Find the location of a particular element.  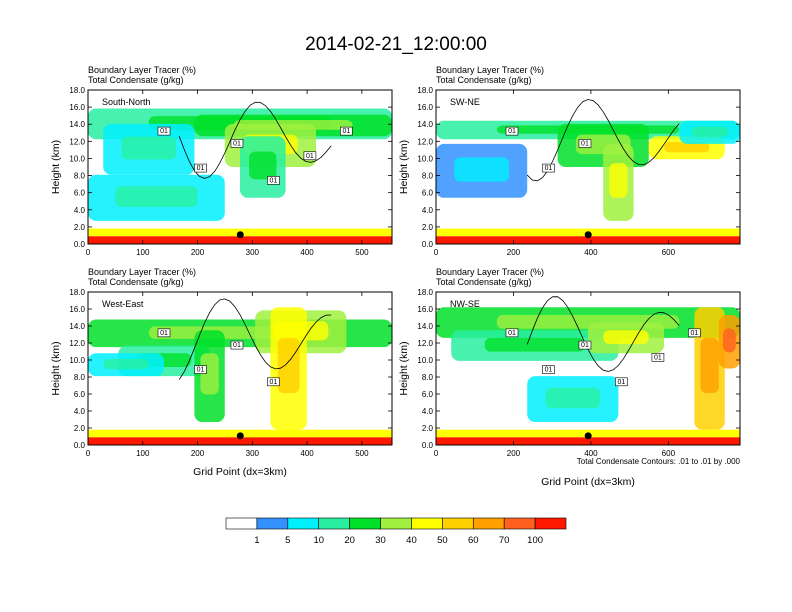

colorbar: 1 5 10 20 30 40 50 60 70 100 is located at coordinates (396, 531).